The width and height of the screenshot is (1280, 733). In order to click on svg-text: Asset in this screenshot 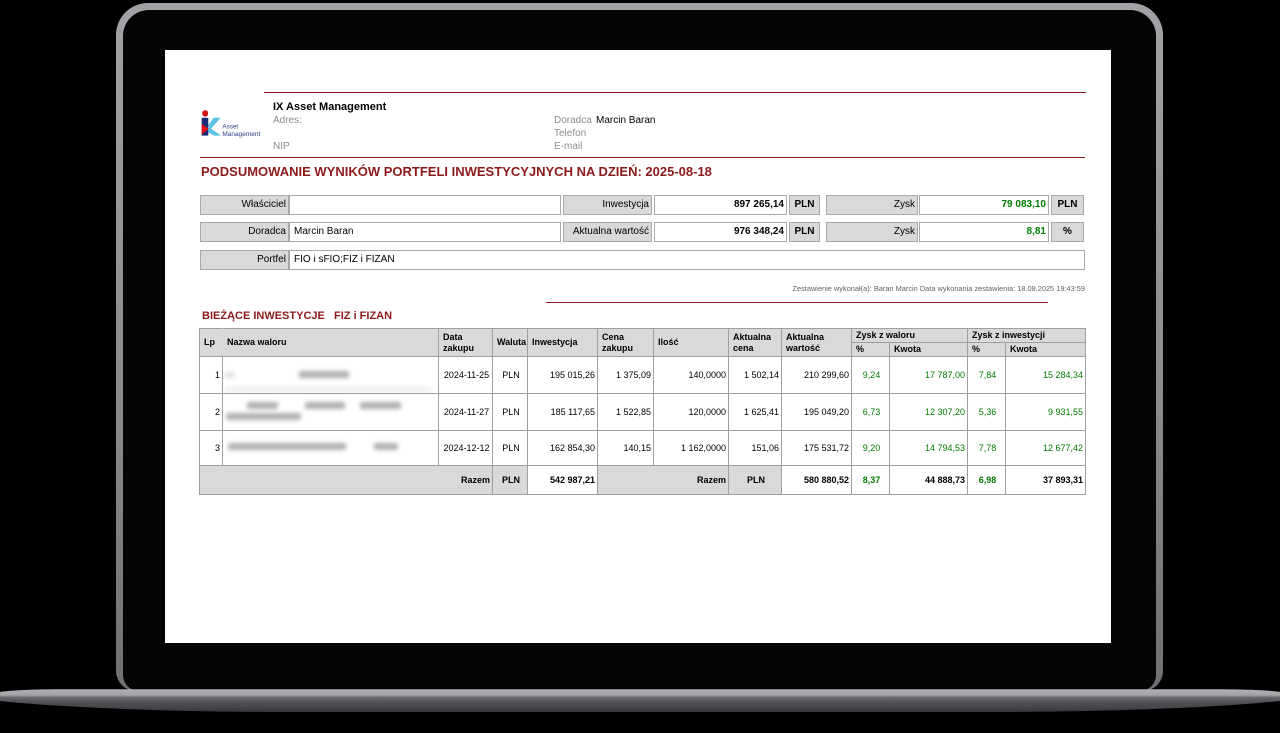, I will do `click(230, 127)`.